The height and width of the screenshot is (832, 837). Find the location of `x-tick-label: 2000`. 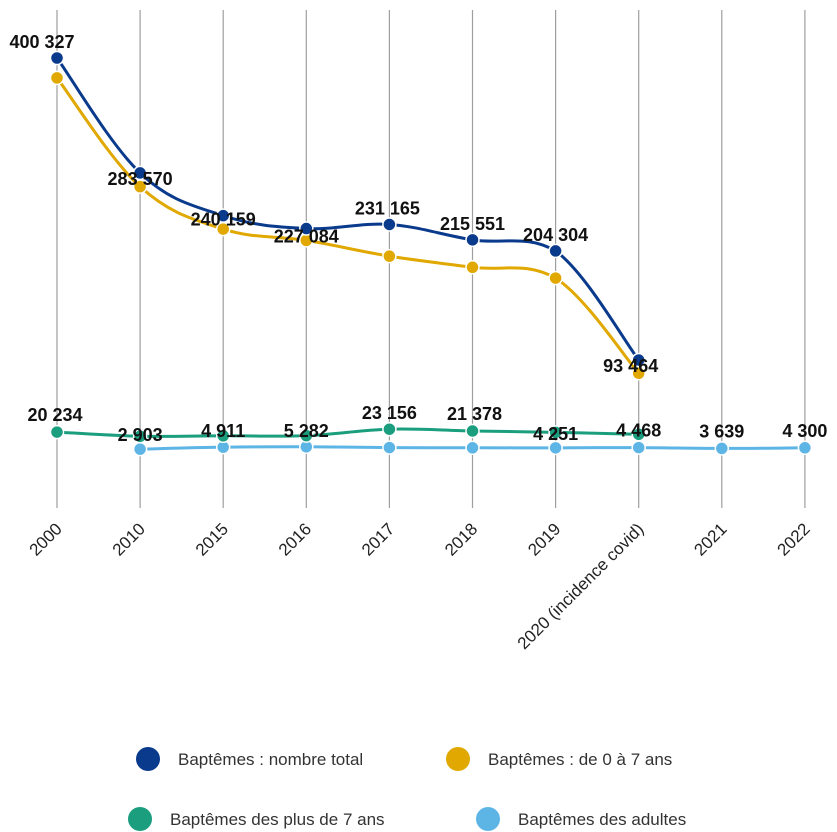

x-tick-label: 2000 is located at coordinates (46, 539).